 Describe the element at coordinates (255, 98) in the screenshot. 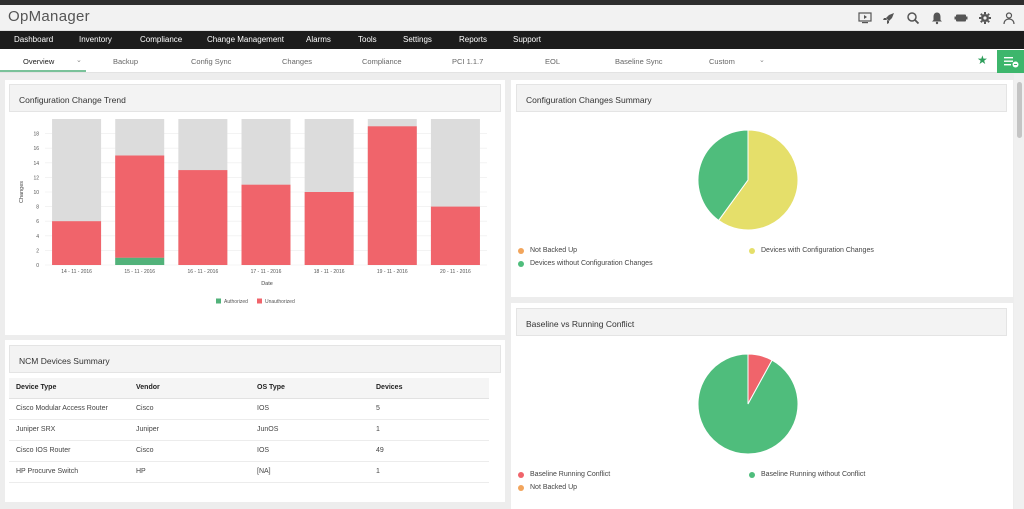

I see `trend-panel-header: Configuration Change Trend` at that location.